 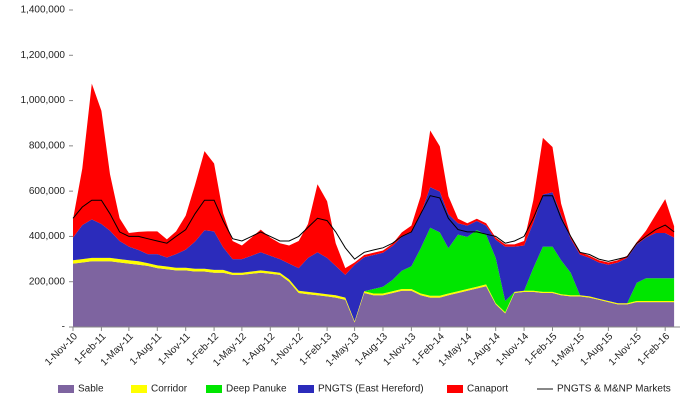 What do you see at coordinates (47, 281) in the screenshot?
I see `y-tick-label: 200,000` at bounding box center [47, 281].